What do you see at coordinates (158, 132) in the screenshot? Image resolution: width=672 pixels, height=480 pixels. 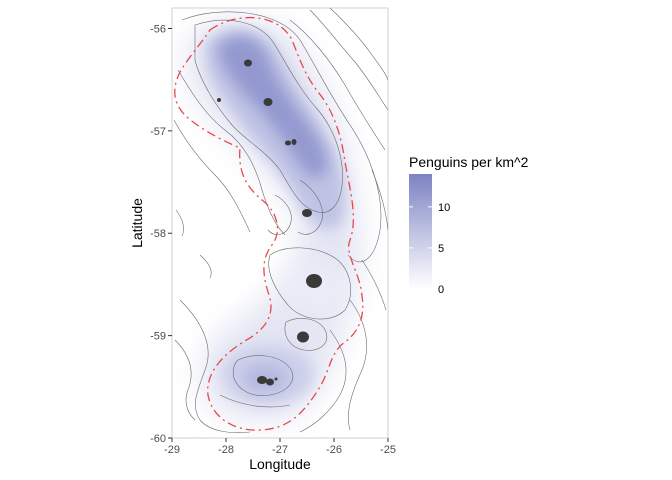 I see `y-tick-label: -57` at bounding box center [158, 132].